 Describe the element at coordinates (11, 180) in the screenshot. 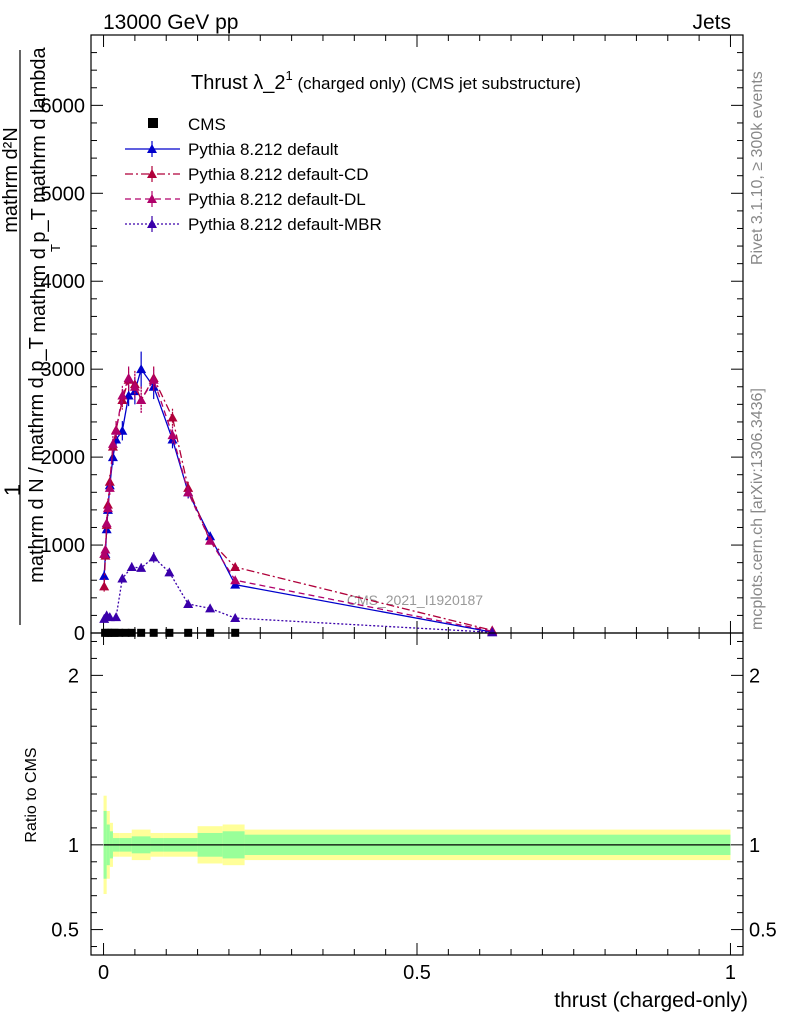

I see `ylabel-numerator-line1: mathrm d²N` at that location.